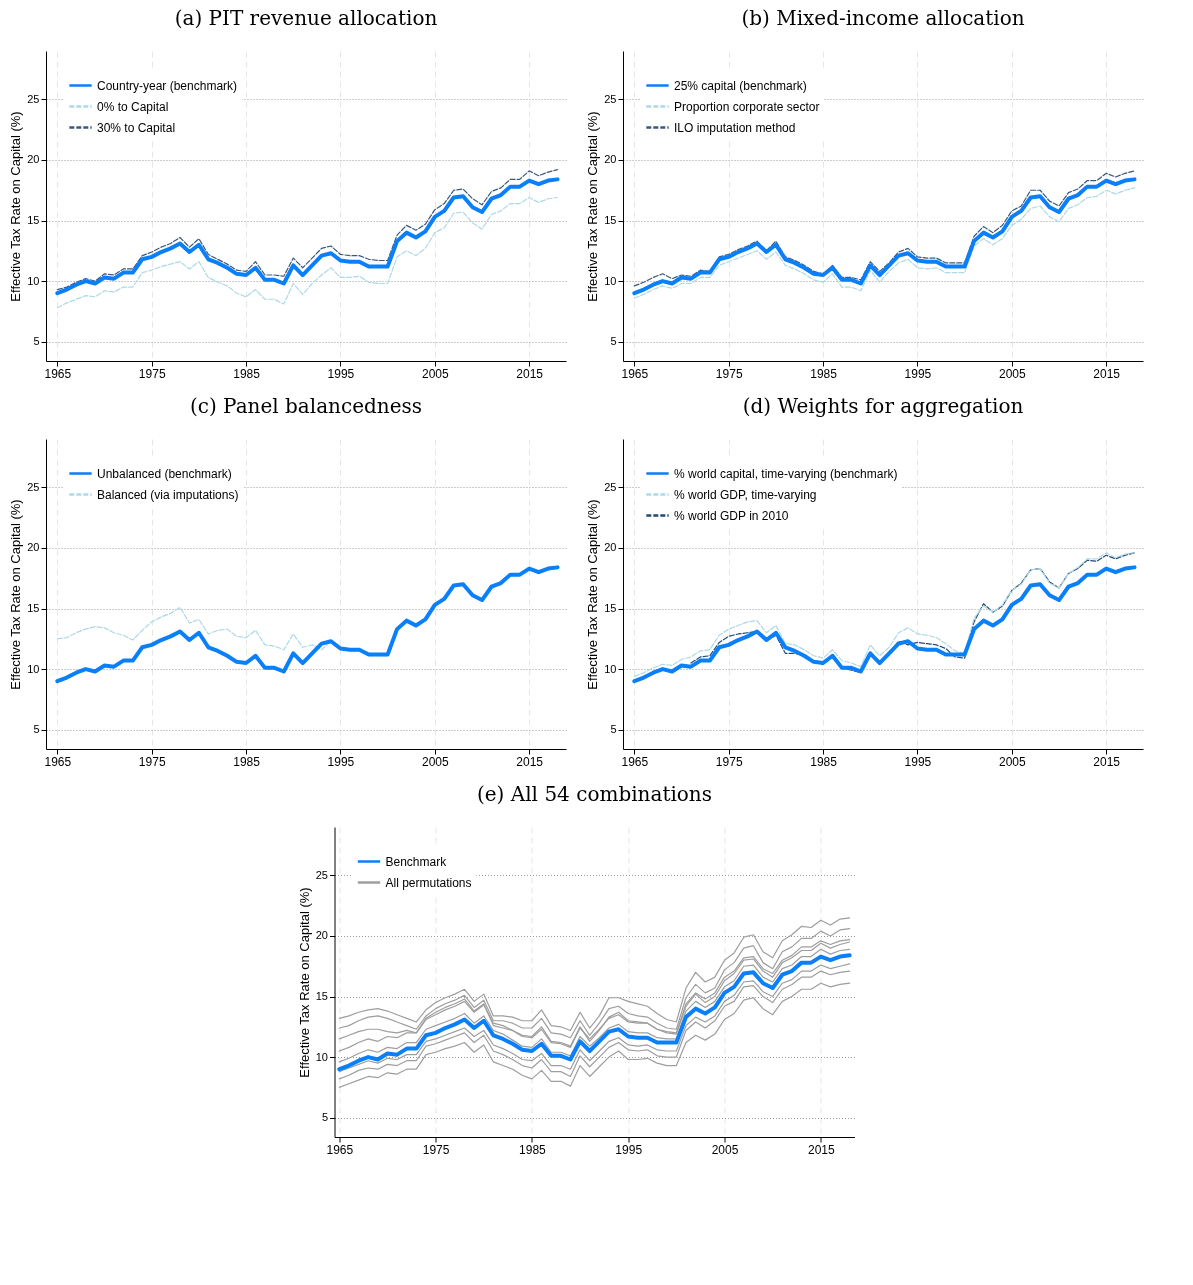  Describe the element at coordinates (731, 515) in the screenshot. I see `legend-label: % world GDP in 2010` at that location.